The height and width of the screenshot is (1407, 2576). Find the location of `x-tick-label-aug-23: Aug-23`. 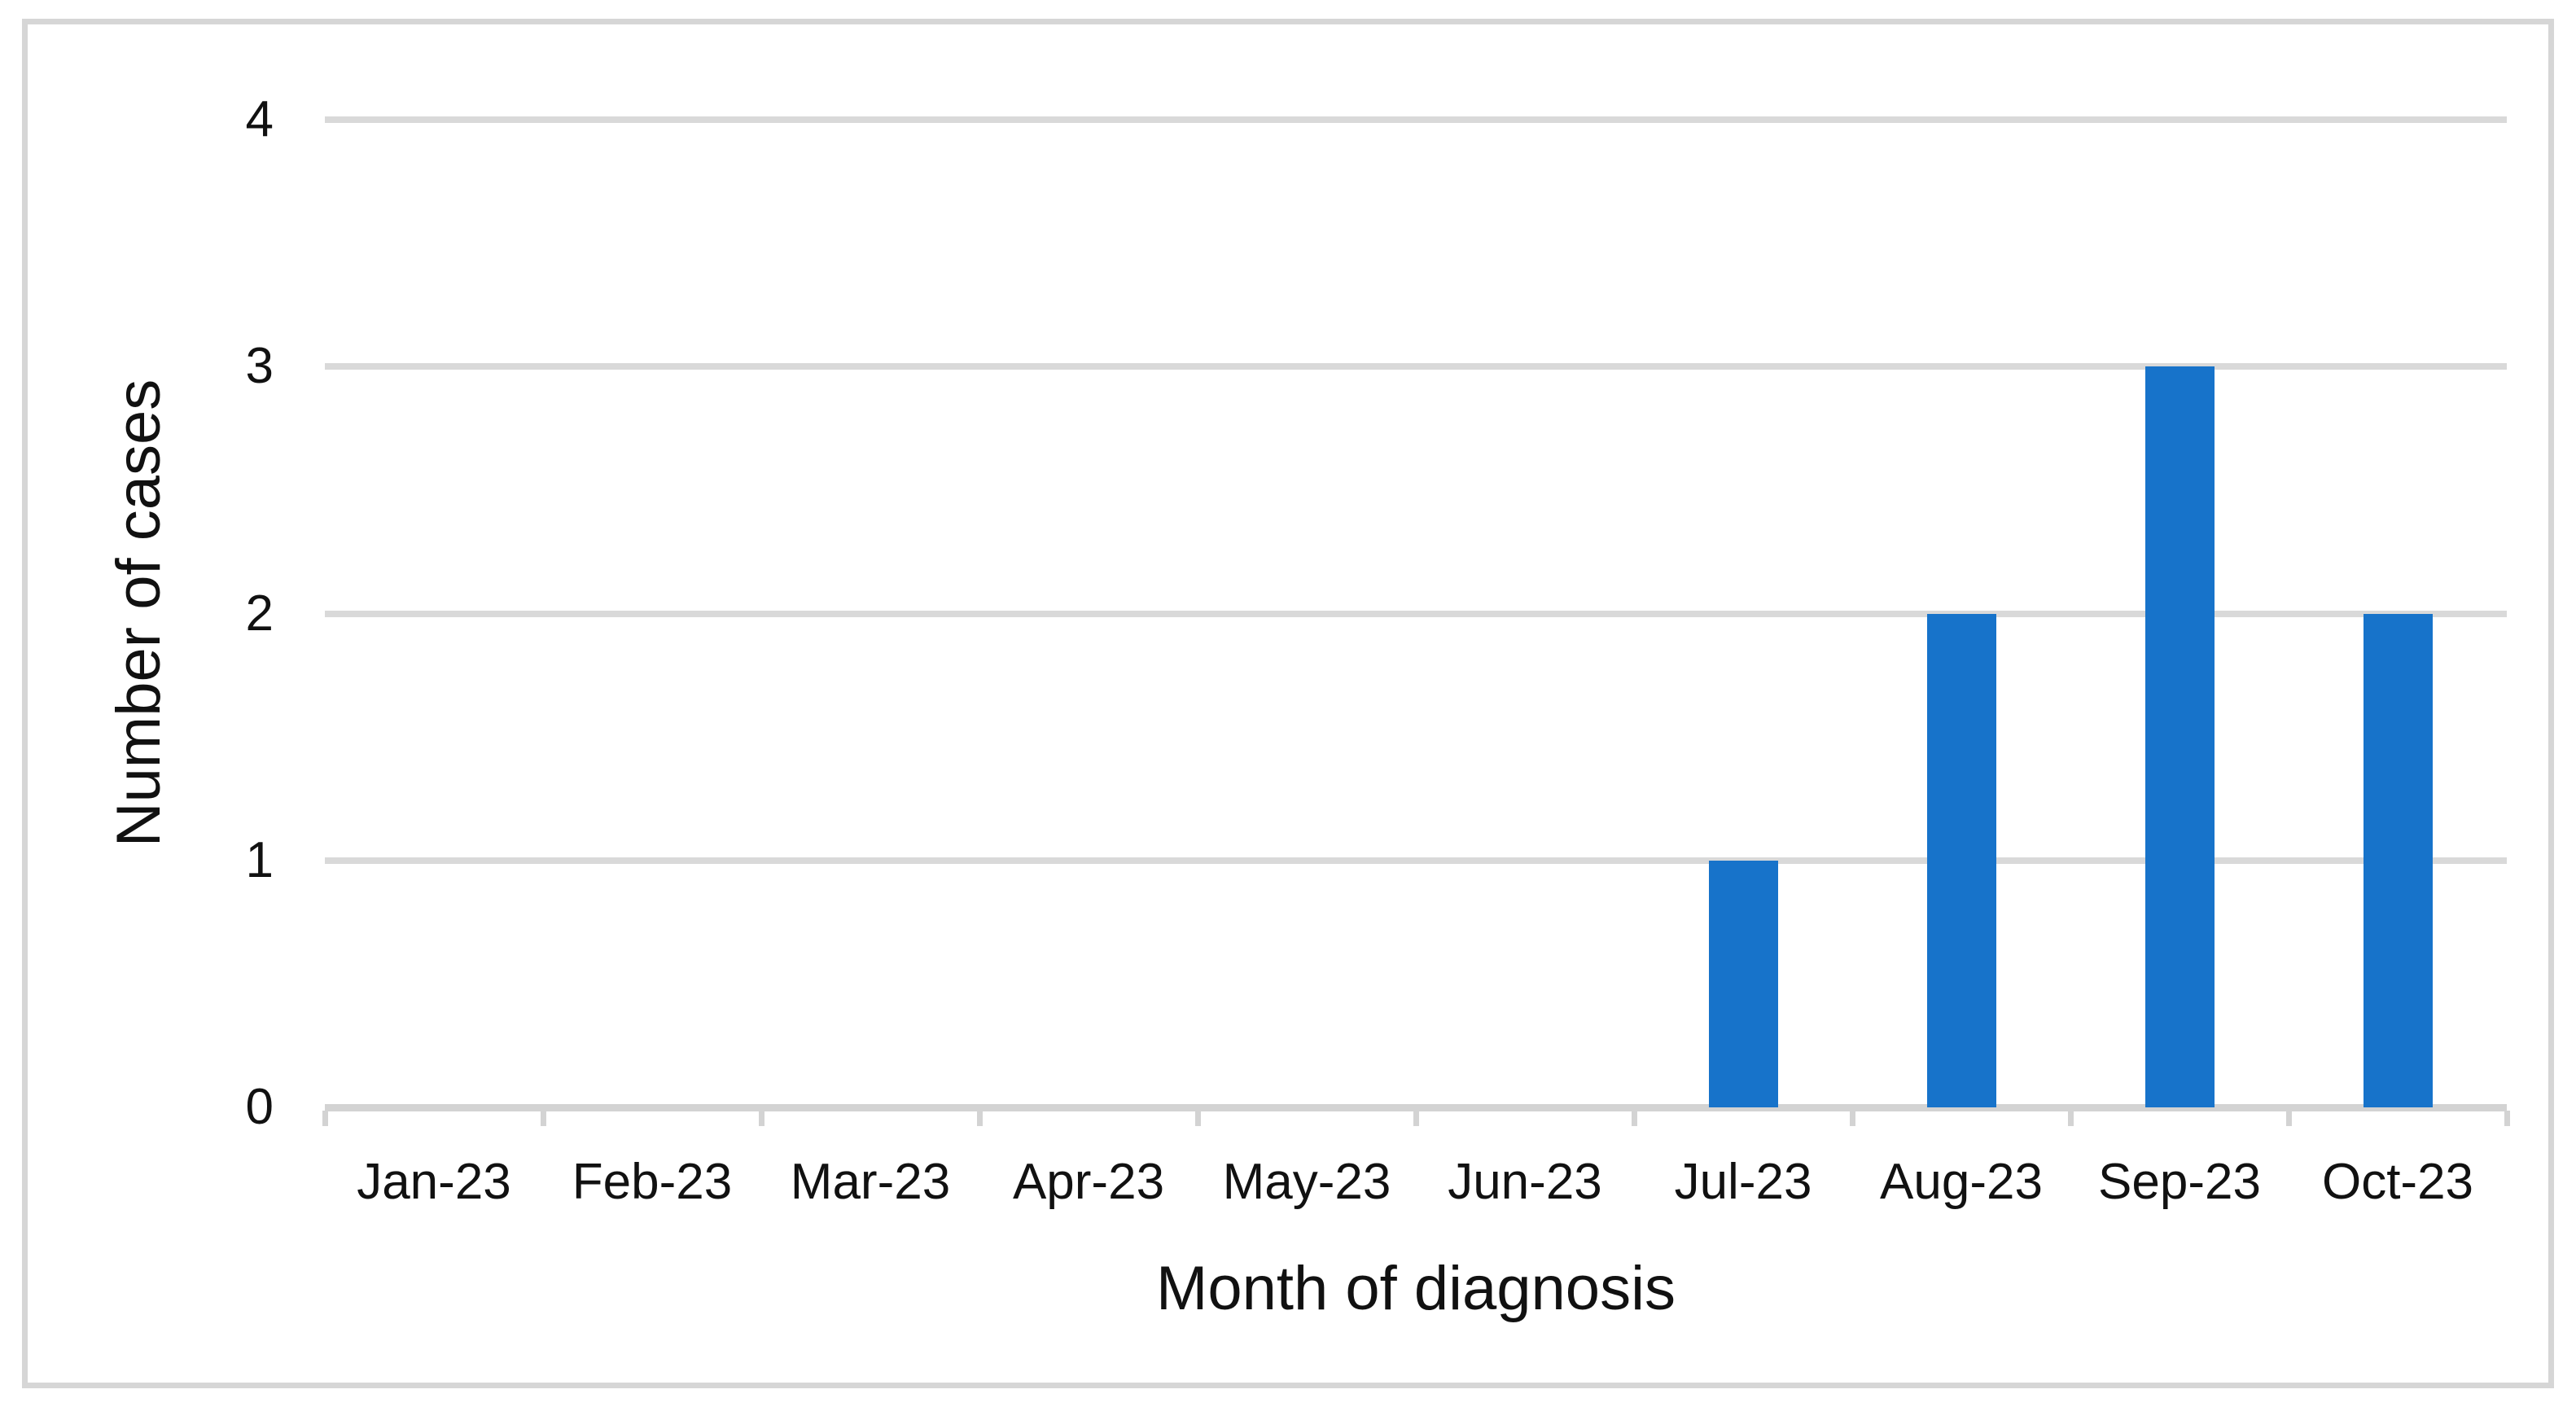

x-tick-label-aug-23: Aug-23 is located at coordinates (1961, 1182).